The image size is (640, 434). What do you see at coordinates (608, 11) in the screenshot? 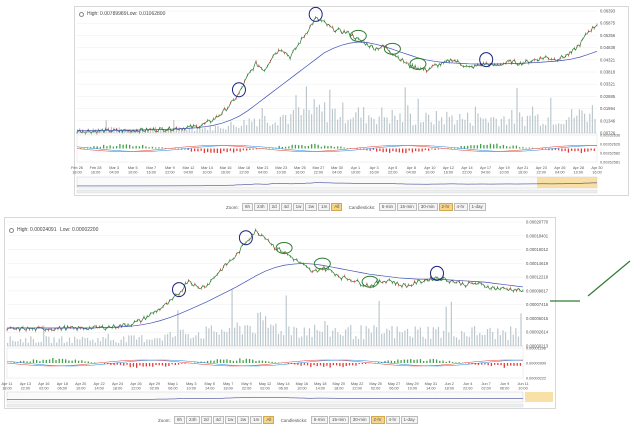
I see `y-tick-label: 0.06393` at bounding box center [608, 11].